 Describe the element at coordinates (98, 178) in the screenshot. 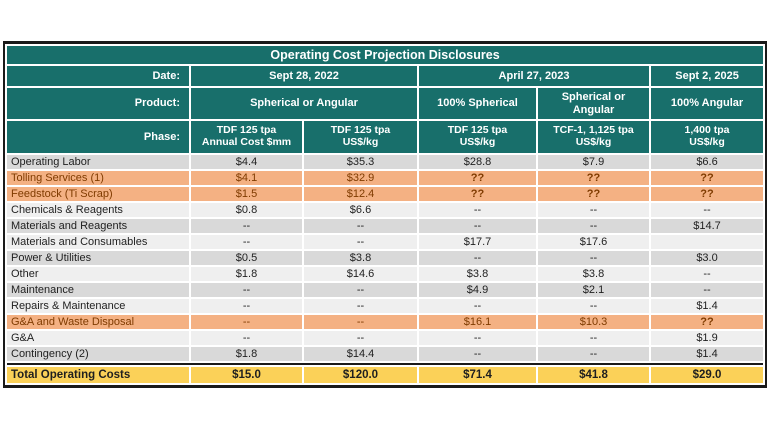

I see `row-label: Tolling Services (1)` at that location.